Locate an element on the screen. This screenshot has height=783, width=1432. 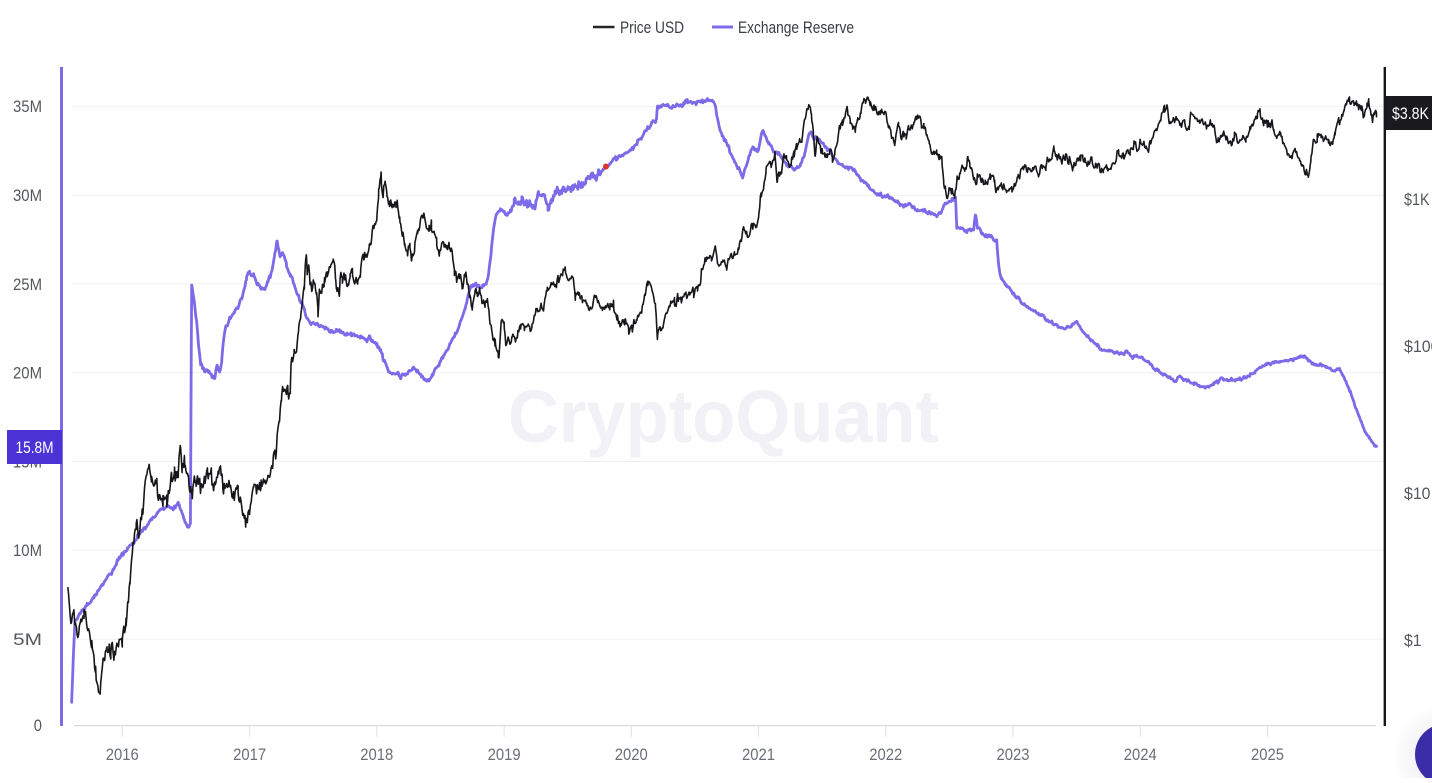
svg-text: Exchange Reserve is located at coordinates (796, 28).